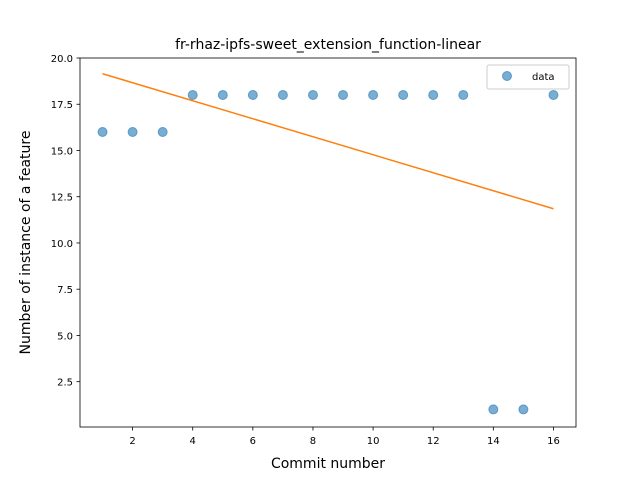 Image resolution: width=640 pixels, height=480 pixels. I want to click on y-axis-label: Number of instance of a feature, so click(26, 243).